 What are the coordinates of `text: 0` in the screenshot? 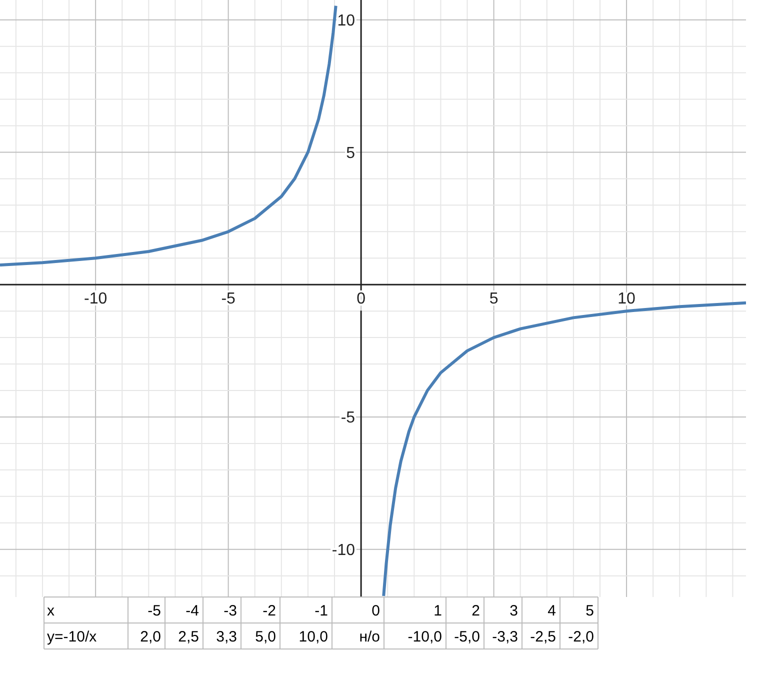 It's located at (376, 611).